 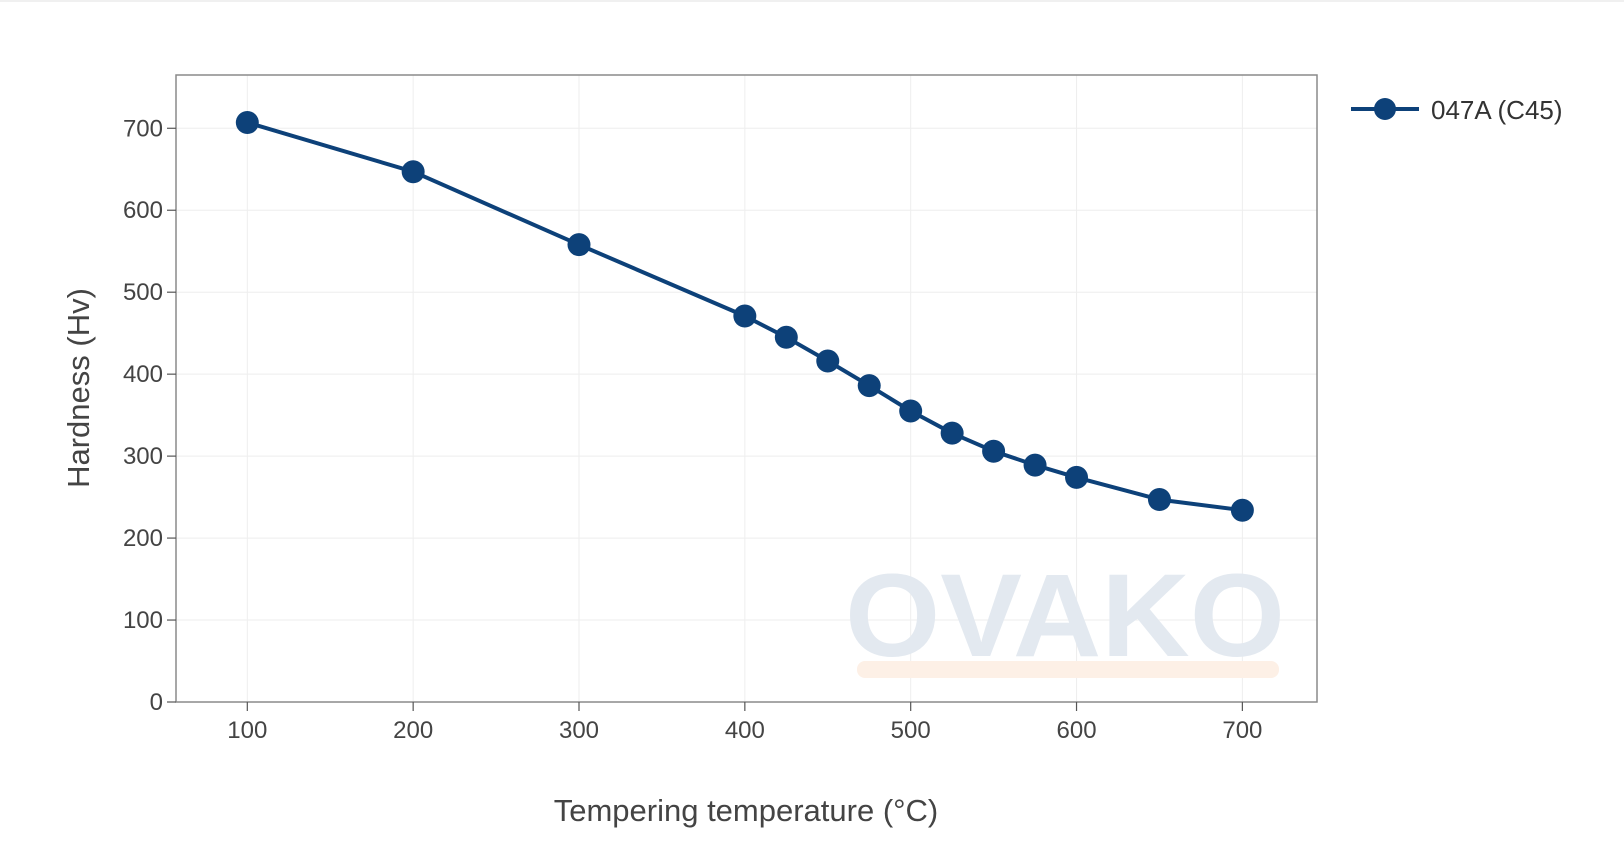 What do you see at coordinates (143, 374) in the screenshot?
I see `y-tick-label: 400` at bounding box center [143, 374].